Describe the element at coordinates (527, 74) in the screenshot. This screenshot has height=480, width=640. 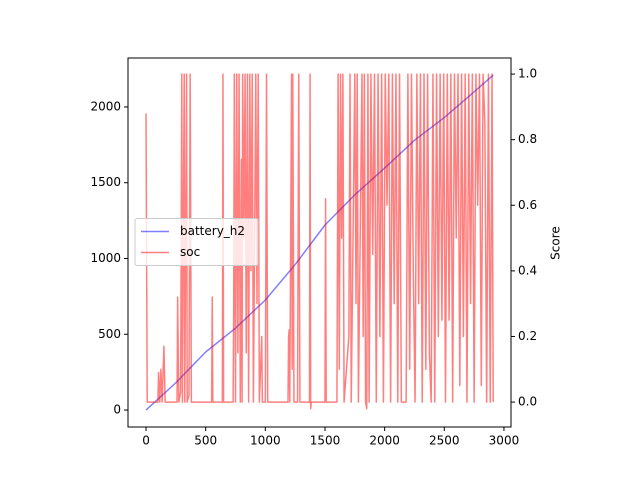
I see `y2-tick-label: 1.0` at that location.